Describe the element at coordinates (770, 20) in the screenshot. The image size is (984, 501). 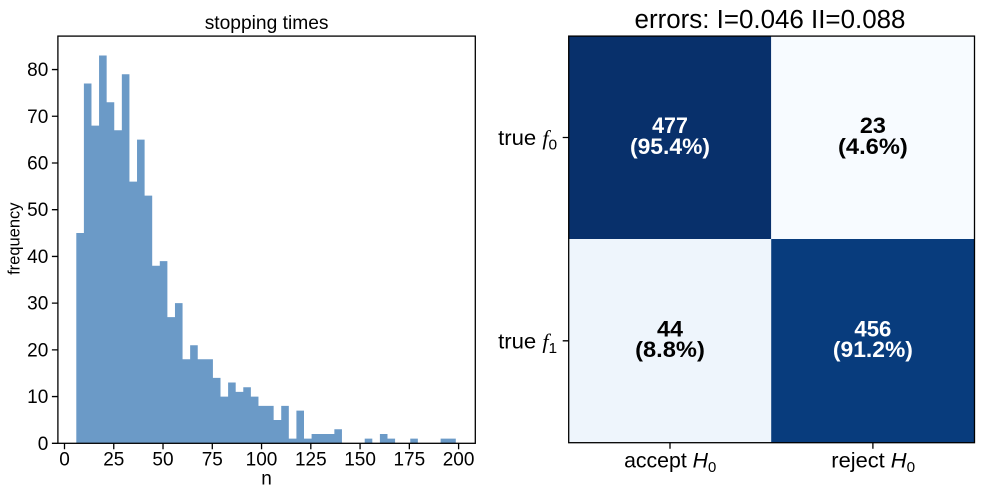
I see `svg-text: errors: I=0.046 II=0.088` at that location.